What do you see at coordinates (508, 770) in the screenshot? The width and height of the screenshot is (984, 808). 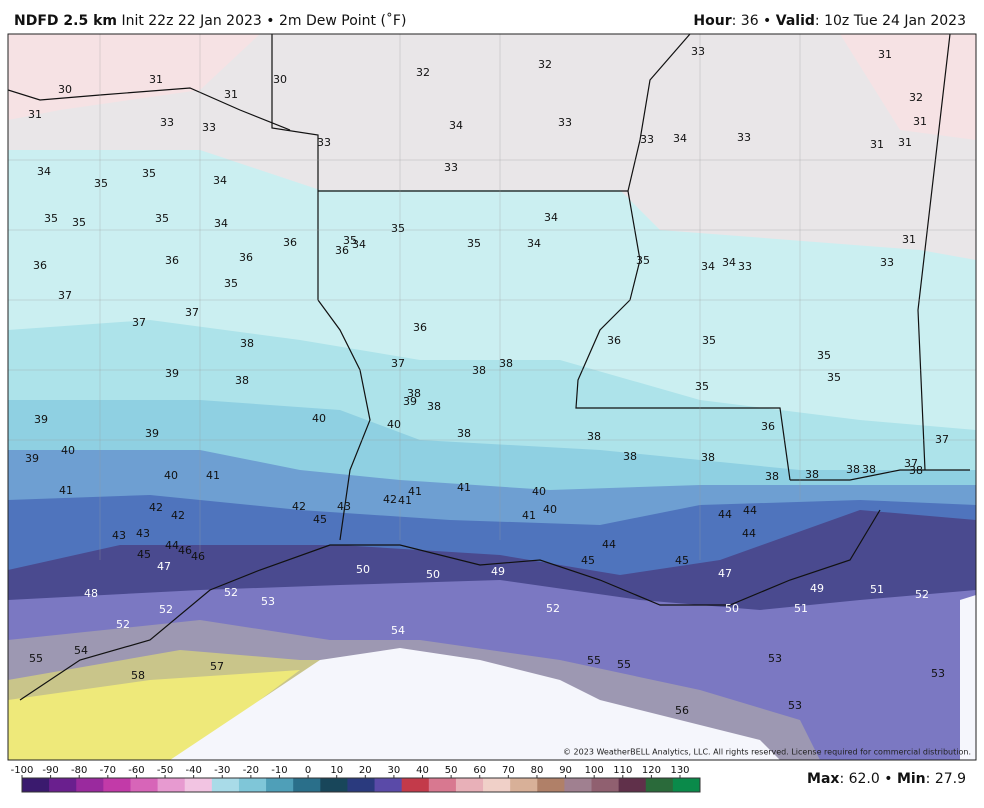 I see `colorbar-tick-label: 70` at bounding box center [508, 770].